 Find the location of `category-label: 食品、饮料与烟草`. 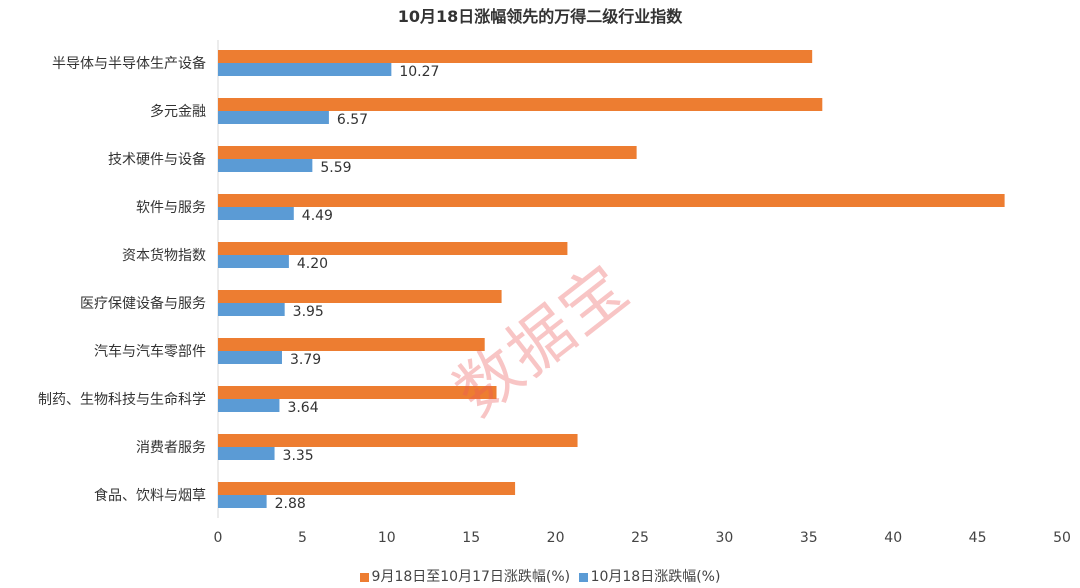

category-label: 食品、饮料与烟草 is located at coordinates (150, 495).